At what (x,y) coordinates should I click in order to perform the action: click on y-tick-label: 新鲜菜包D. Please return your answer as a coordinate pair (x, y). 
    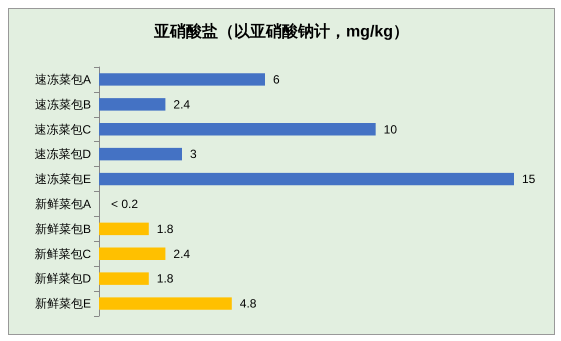
    Looking at the image, I should click on (63, 279).